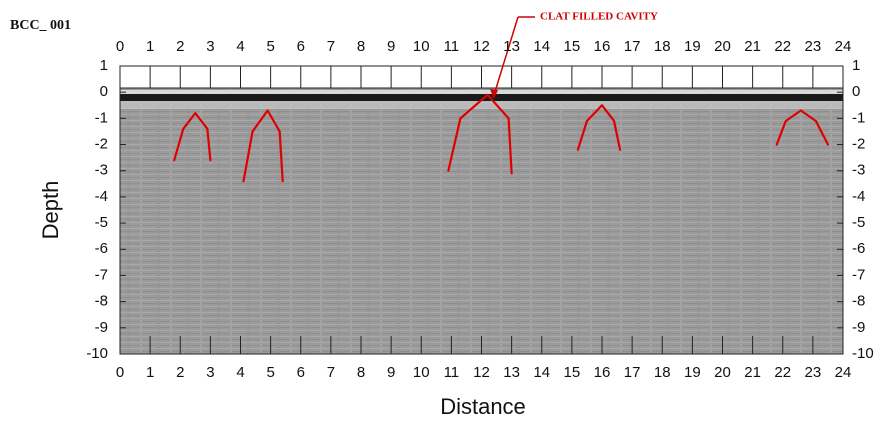 Image resolution: width=881 pixels, height=426 pixels. Describe the element at coordinates (722, 372) in the screenshot. I see `x-tick-label: 20` at that location.